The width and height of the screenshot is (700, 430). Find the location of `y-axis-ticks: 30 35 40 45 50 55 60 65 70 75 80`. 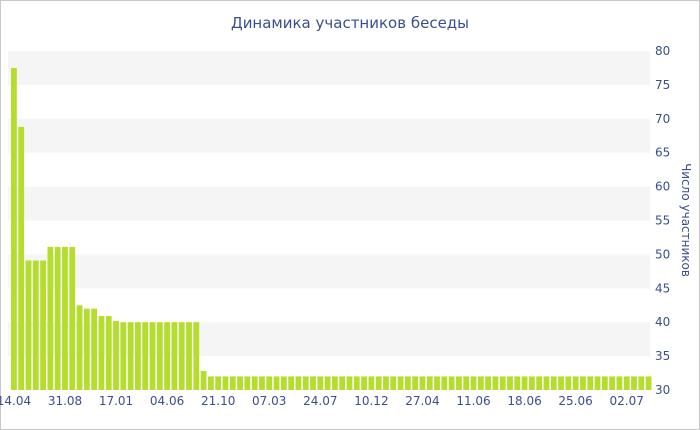

y-axis-ticks: 30 35 40 45 50 55 60 65 70 75 80 is located at coordinates (662, 220).